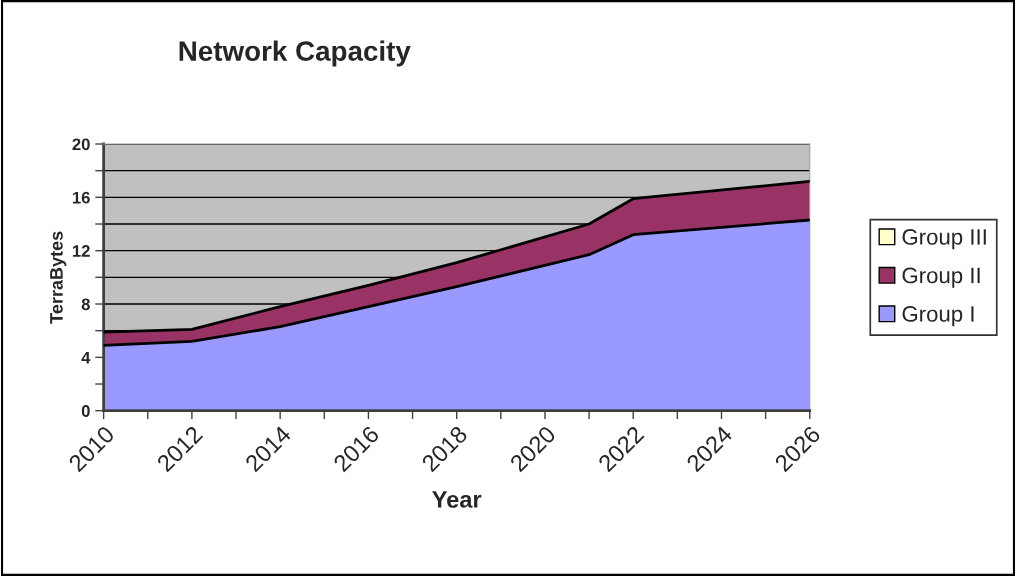 Image resolution: width=1016 pixels, height=576 pixels. What do you see at coordinates (81, 251) in the screenshot?
I see `y-tick-label: 12` at bounding box center [81, 251].